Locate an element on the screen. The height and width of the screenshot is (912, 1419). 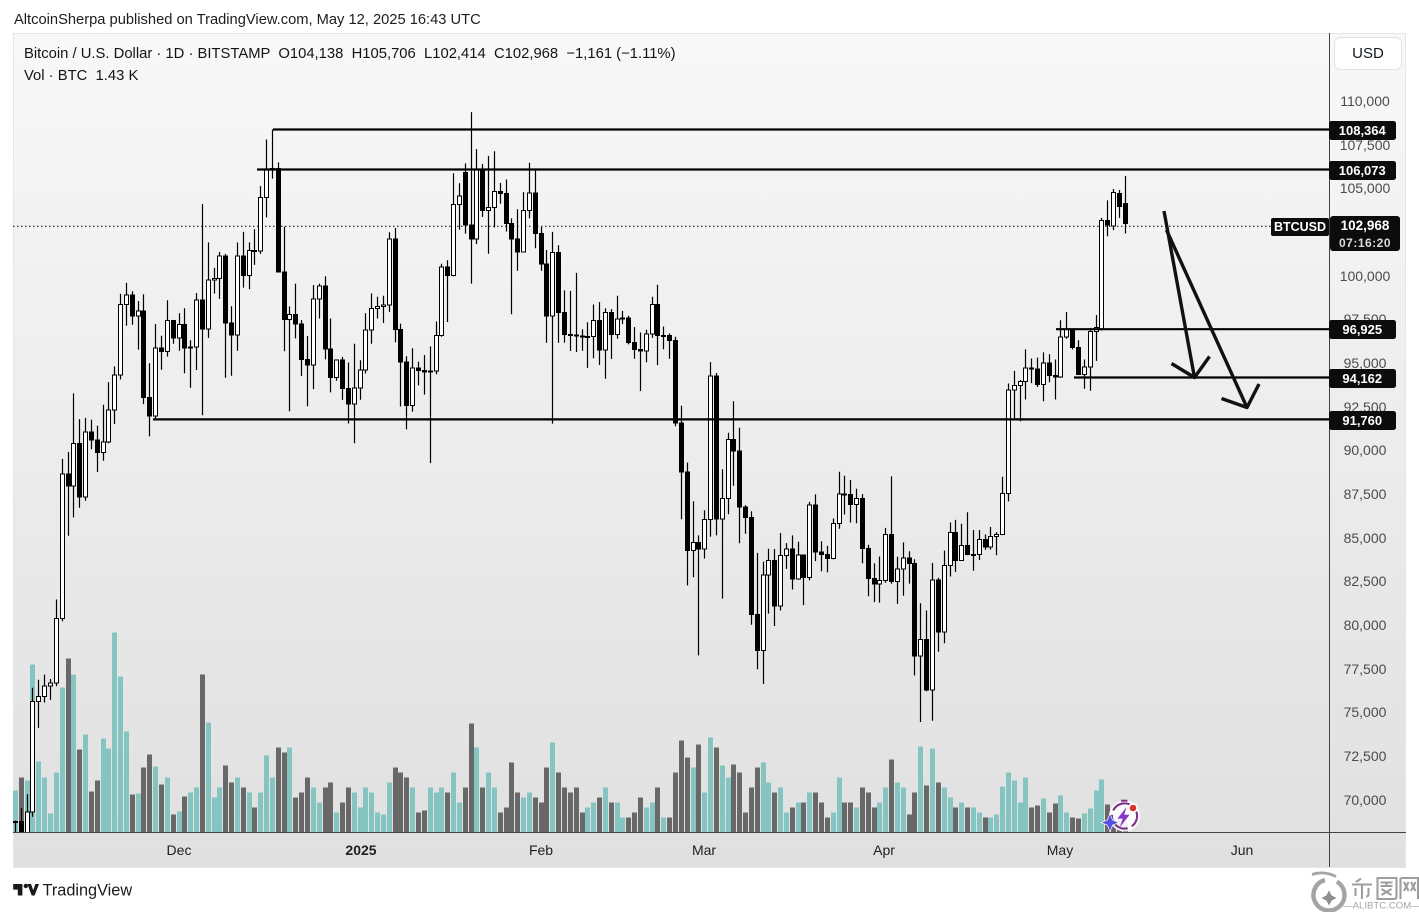
svg-text: —ALIBTC.COM— is located at coordinates (1381, 906).